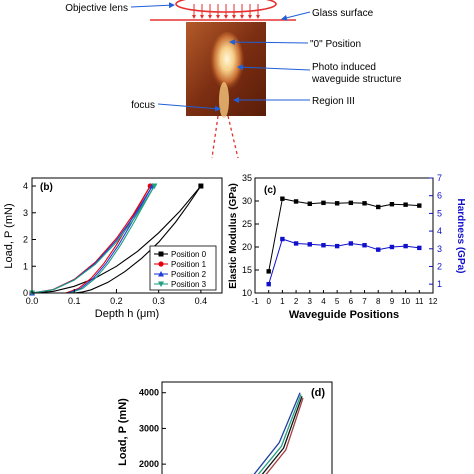 The image size is (474, 474). What do you see at coordinates (439, 178) in the screenshot?
I see `y2-tick-label: 7` at bounding box center [439, 178].